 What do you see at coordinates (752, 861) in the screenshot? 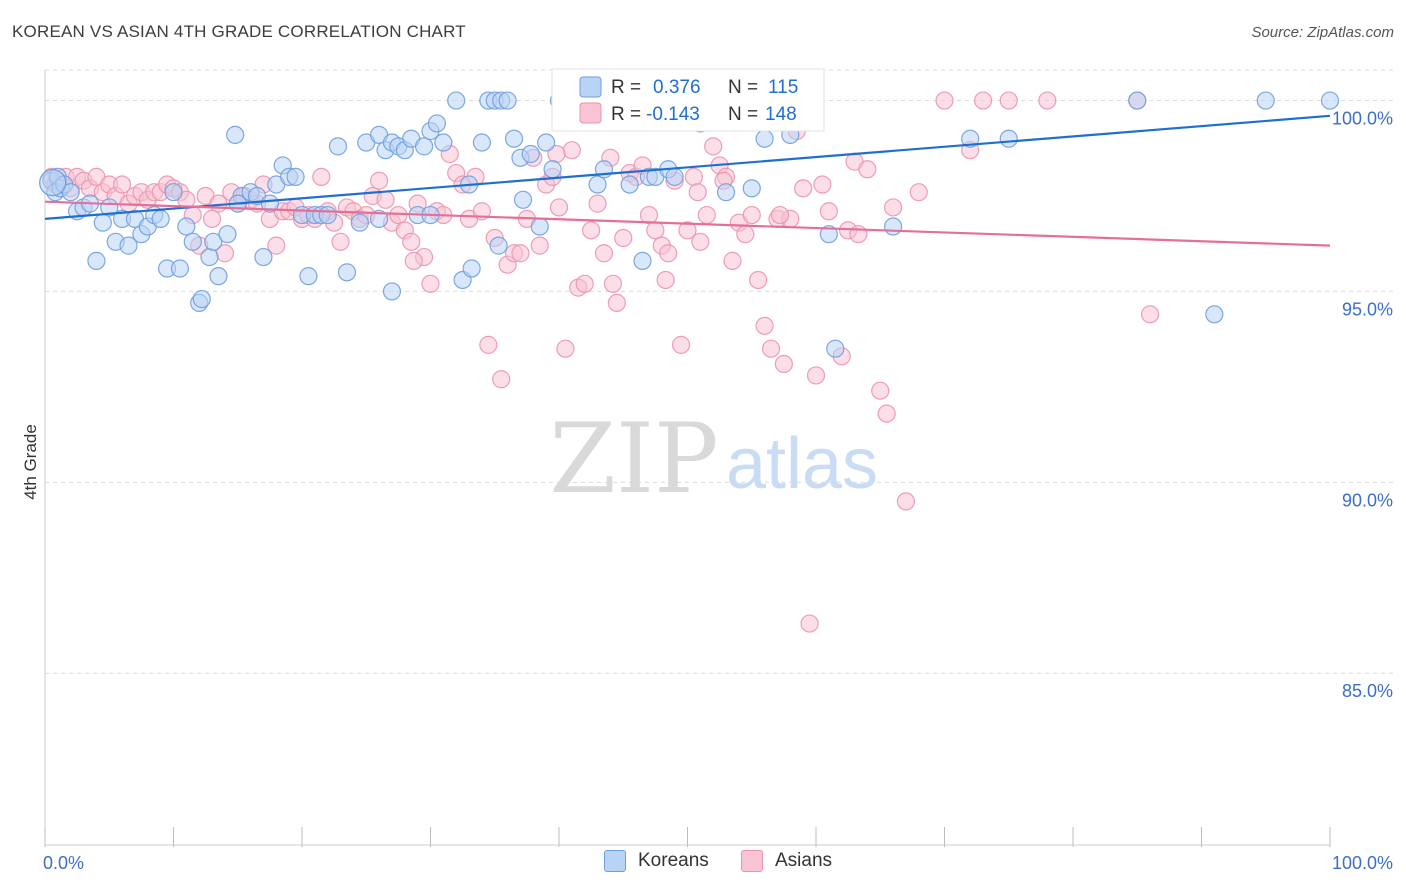
I see `asians-swatch` at bounding box center [752, 861].